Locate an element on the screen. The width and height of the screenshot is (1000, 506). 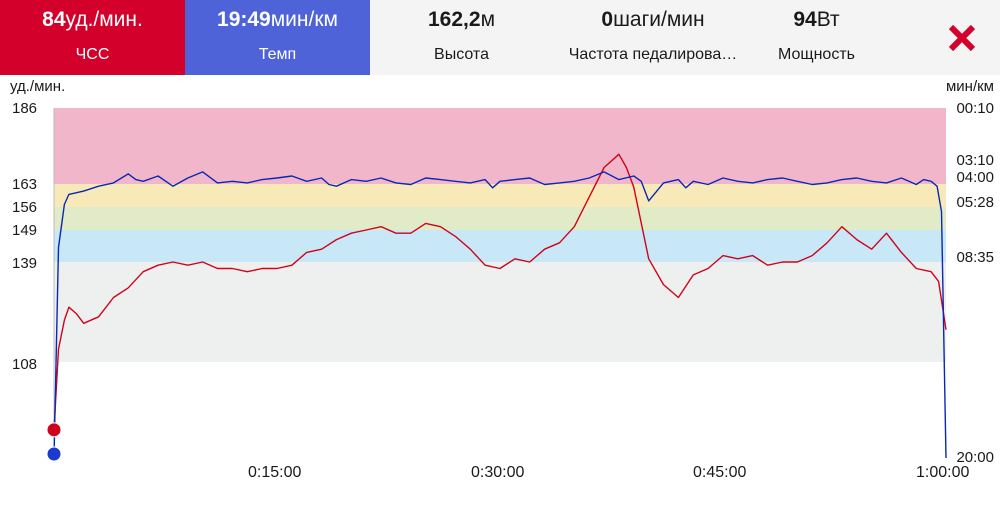
left-tick: 139 is located at coordinates (25, 263).